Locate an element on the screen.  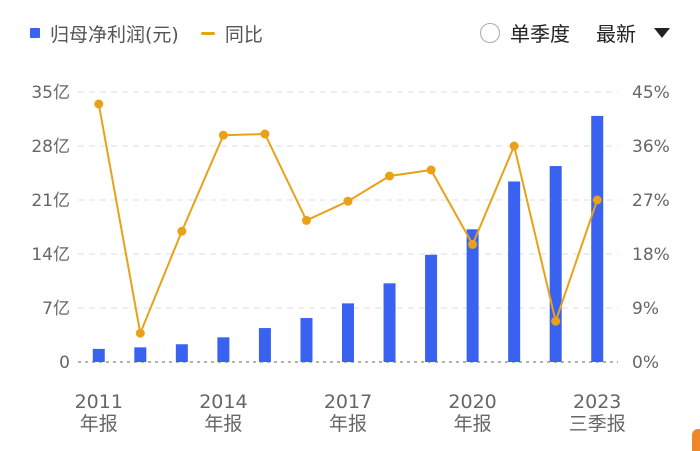
x-tick-period-label: 三季报 is located at coordinates (597, 424).